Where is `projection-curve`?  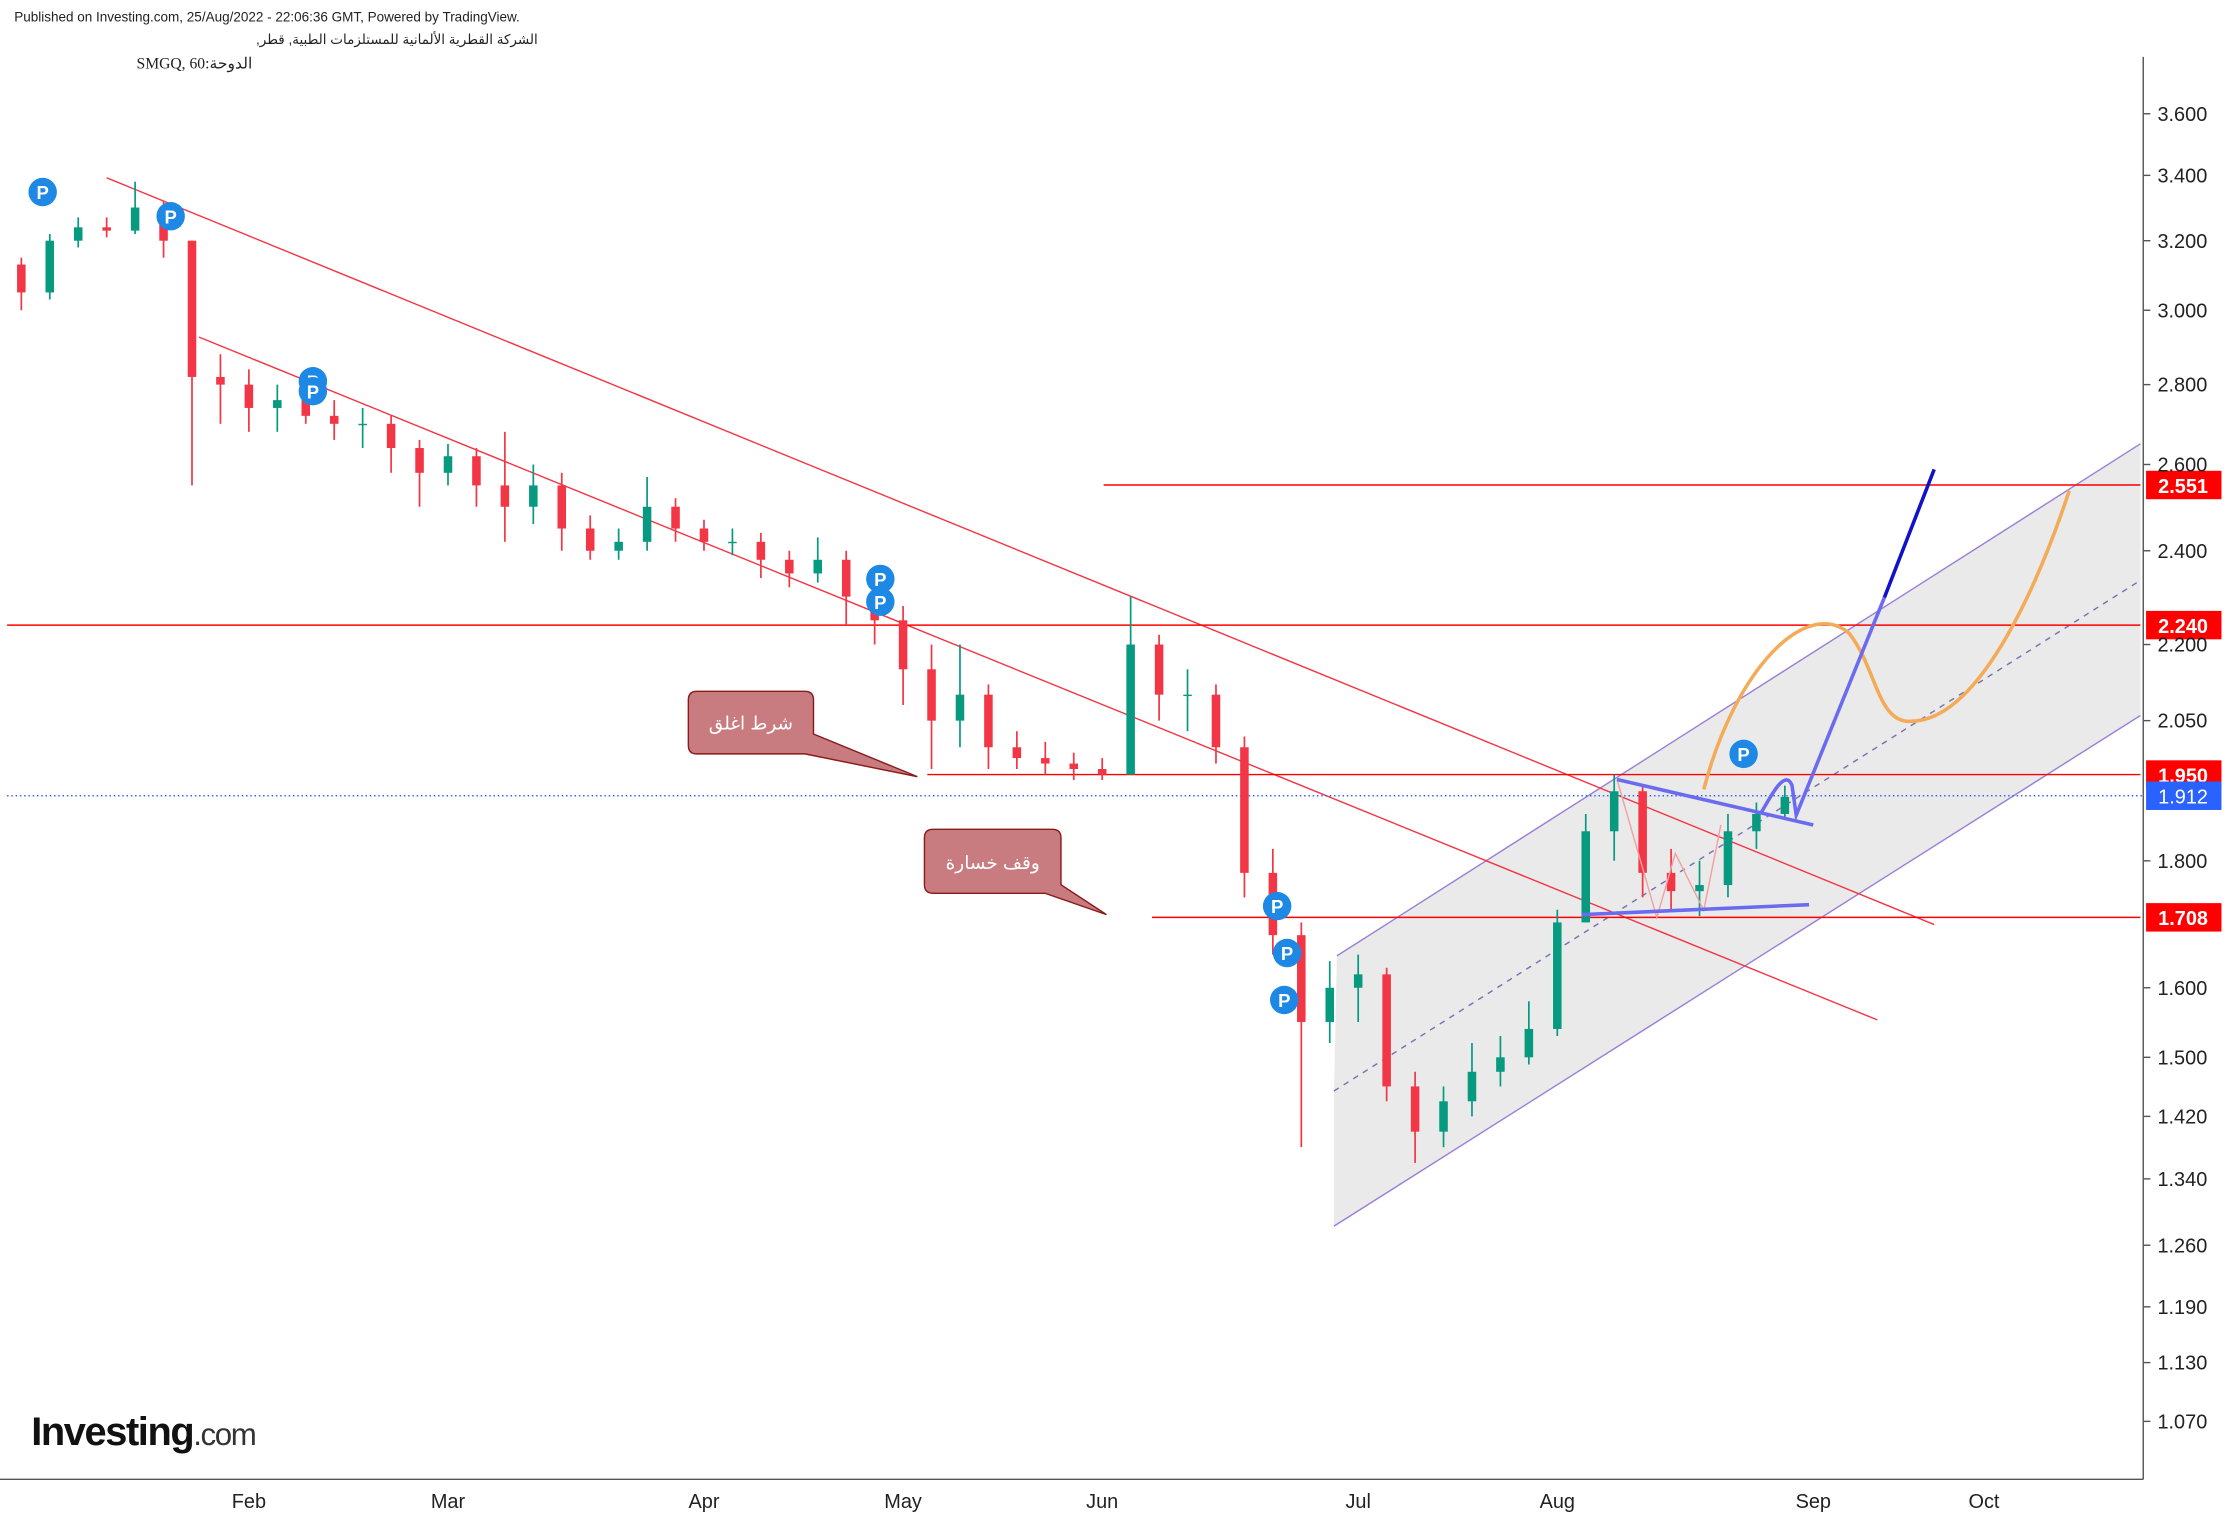
projection-curve is located at coordinates (1886, 640).